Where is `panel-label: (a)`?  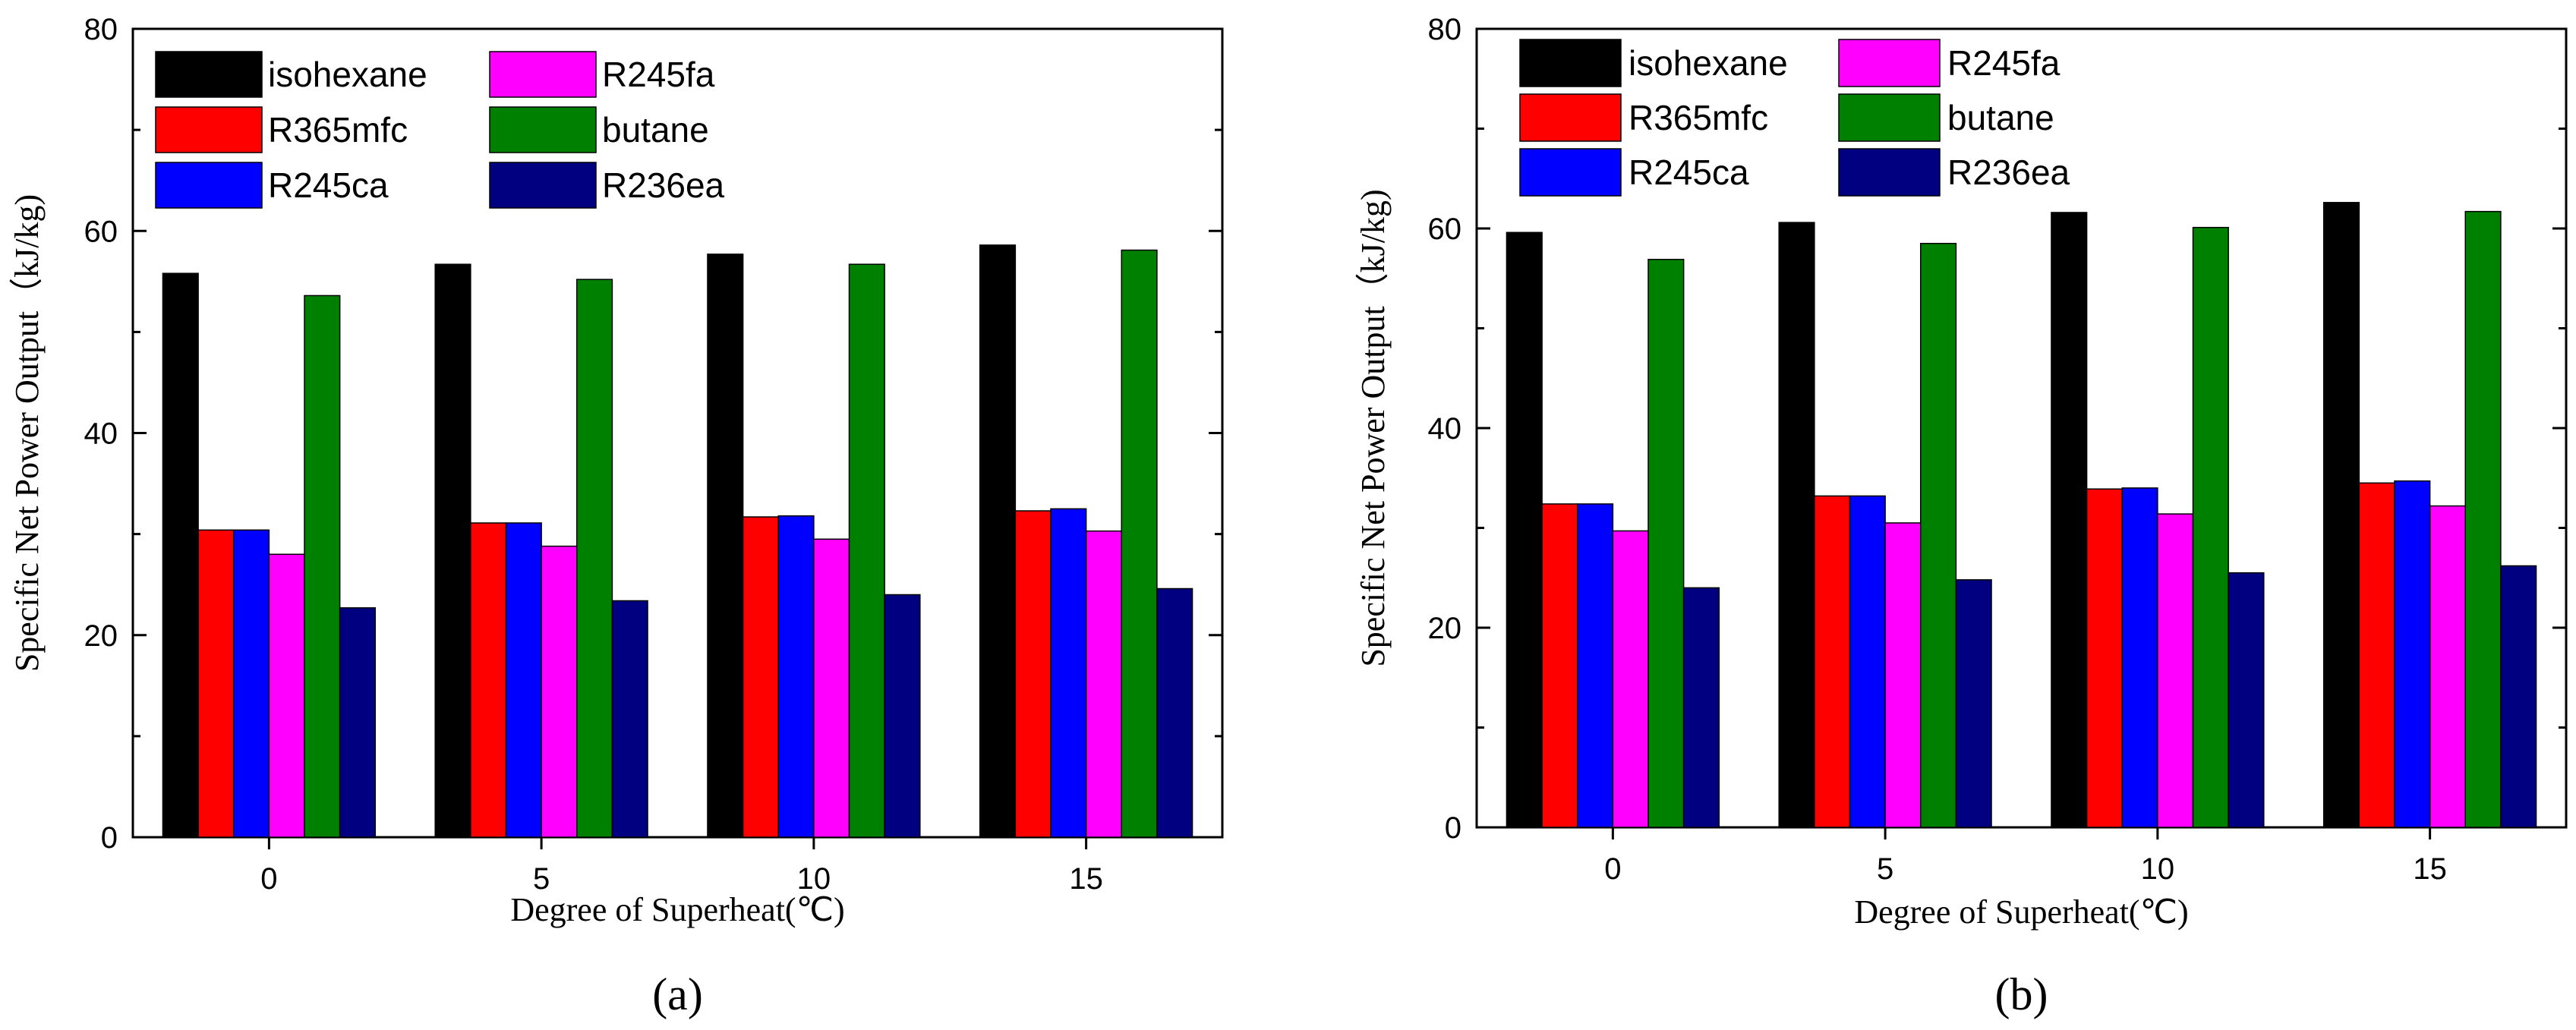
panel-label: (a) is located at coordinates (677, 994).